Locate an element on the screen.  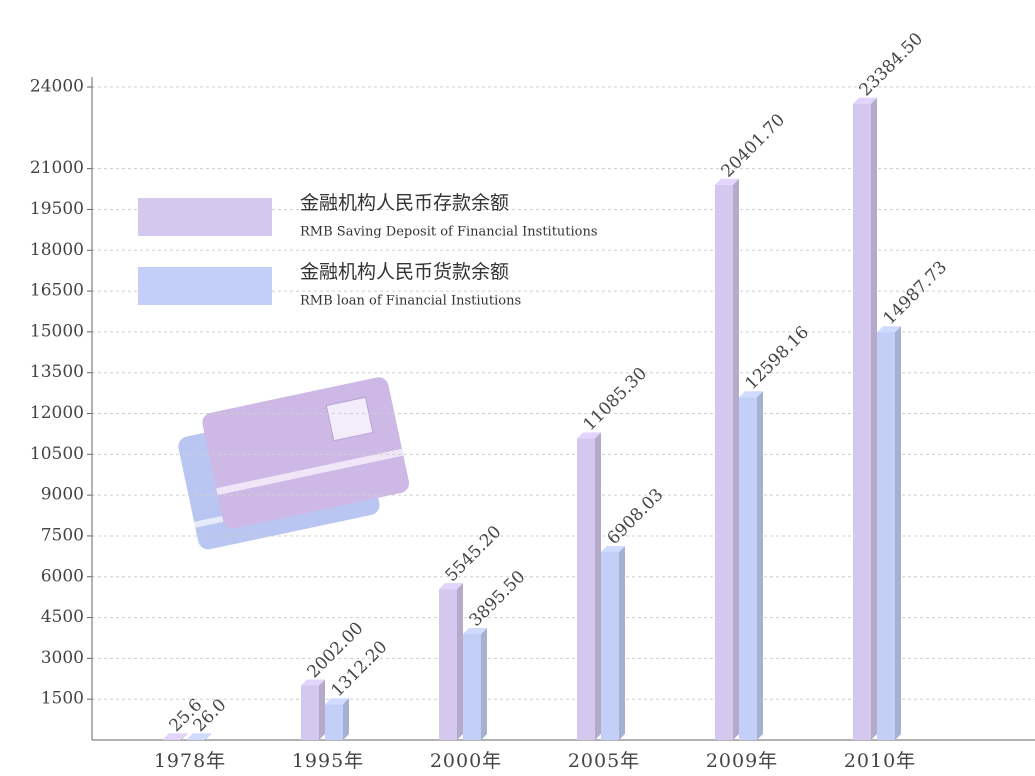
y-tick-label: 10500 is located at coordinates (57, 454).